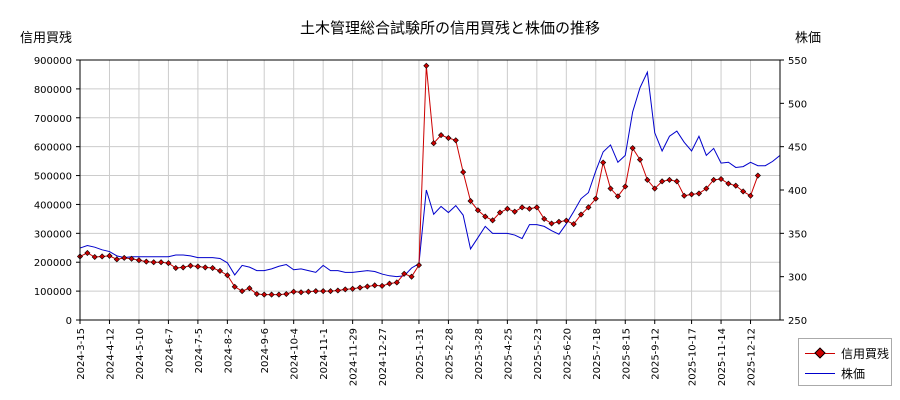 Image resolution: width=900 pixels, height=400 pixels. Describe the element at coordinates (538, 354) in the screenshot. I see `x-tick-label: 2025-5-23` at that location.